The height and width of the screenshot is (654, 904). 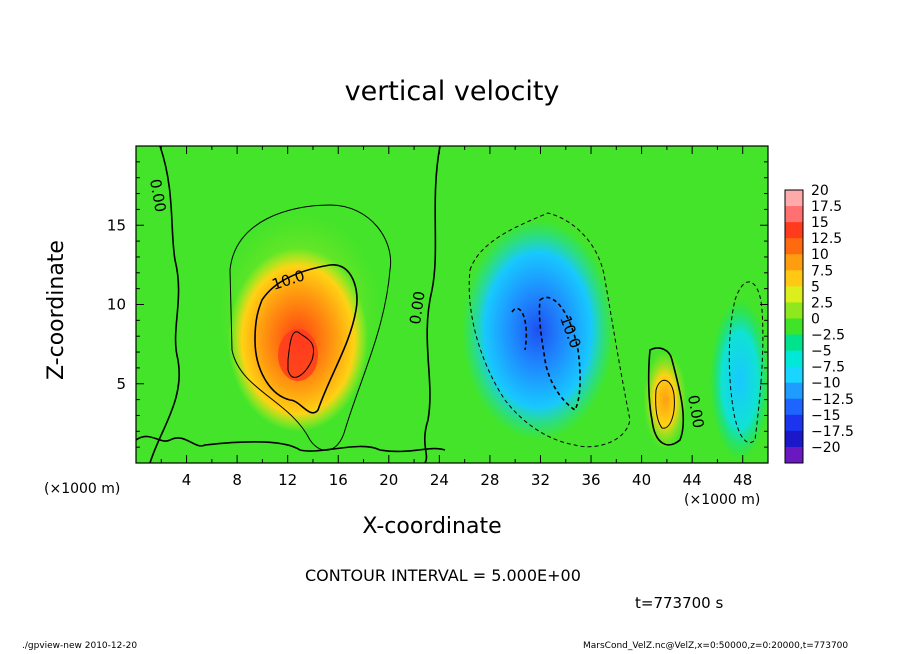 What do you see at coordinates (546, 354) in the screenshot?
I see `contour-neg-ten` at bounding box center [546, 354].